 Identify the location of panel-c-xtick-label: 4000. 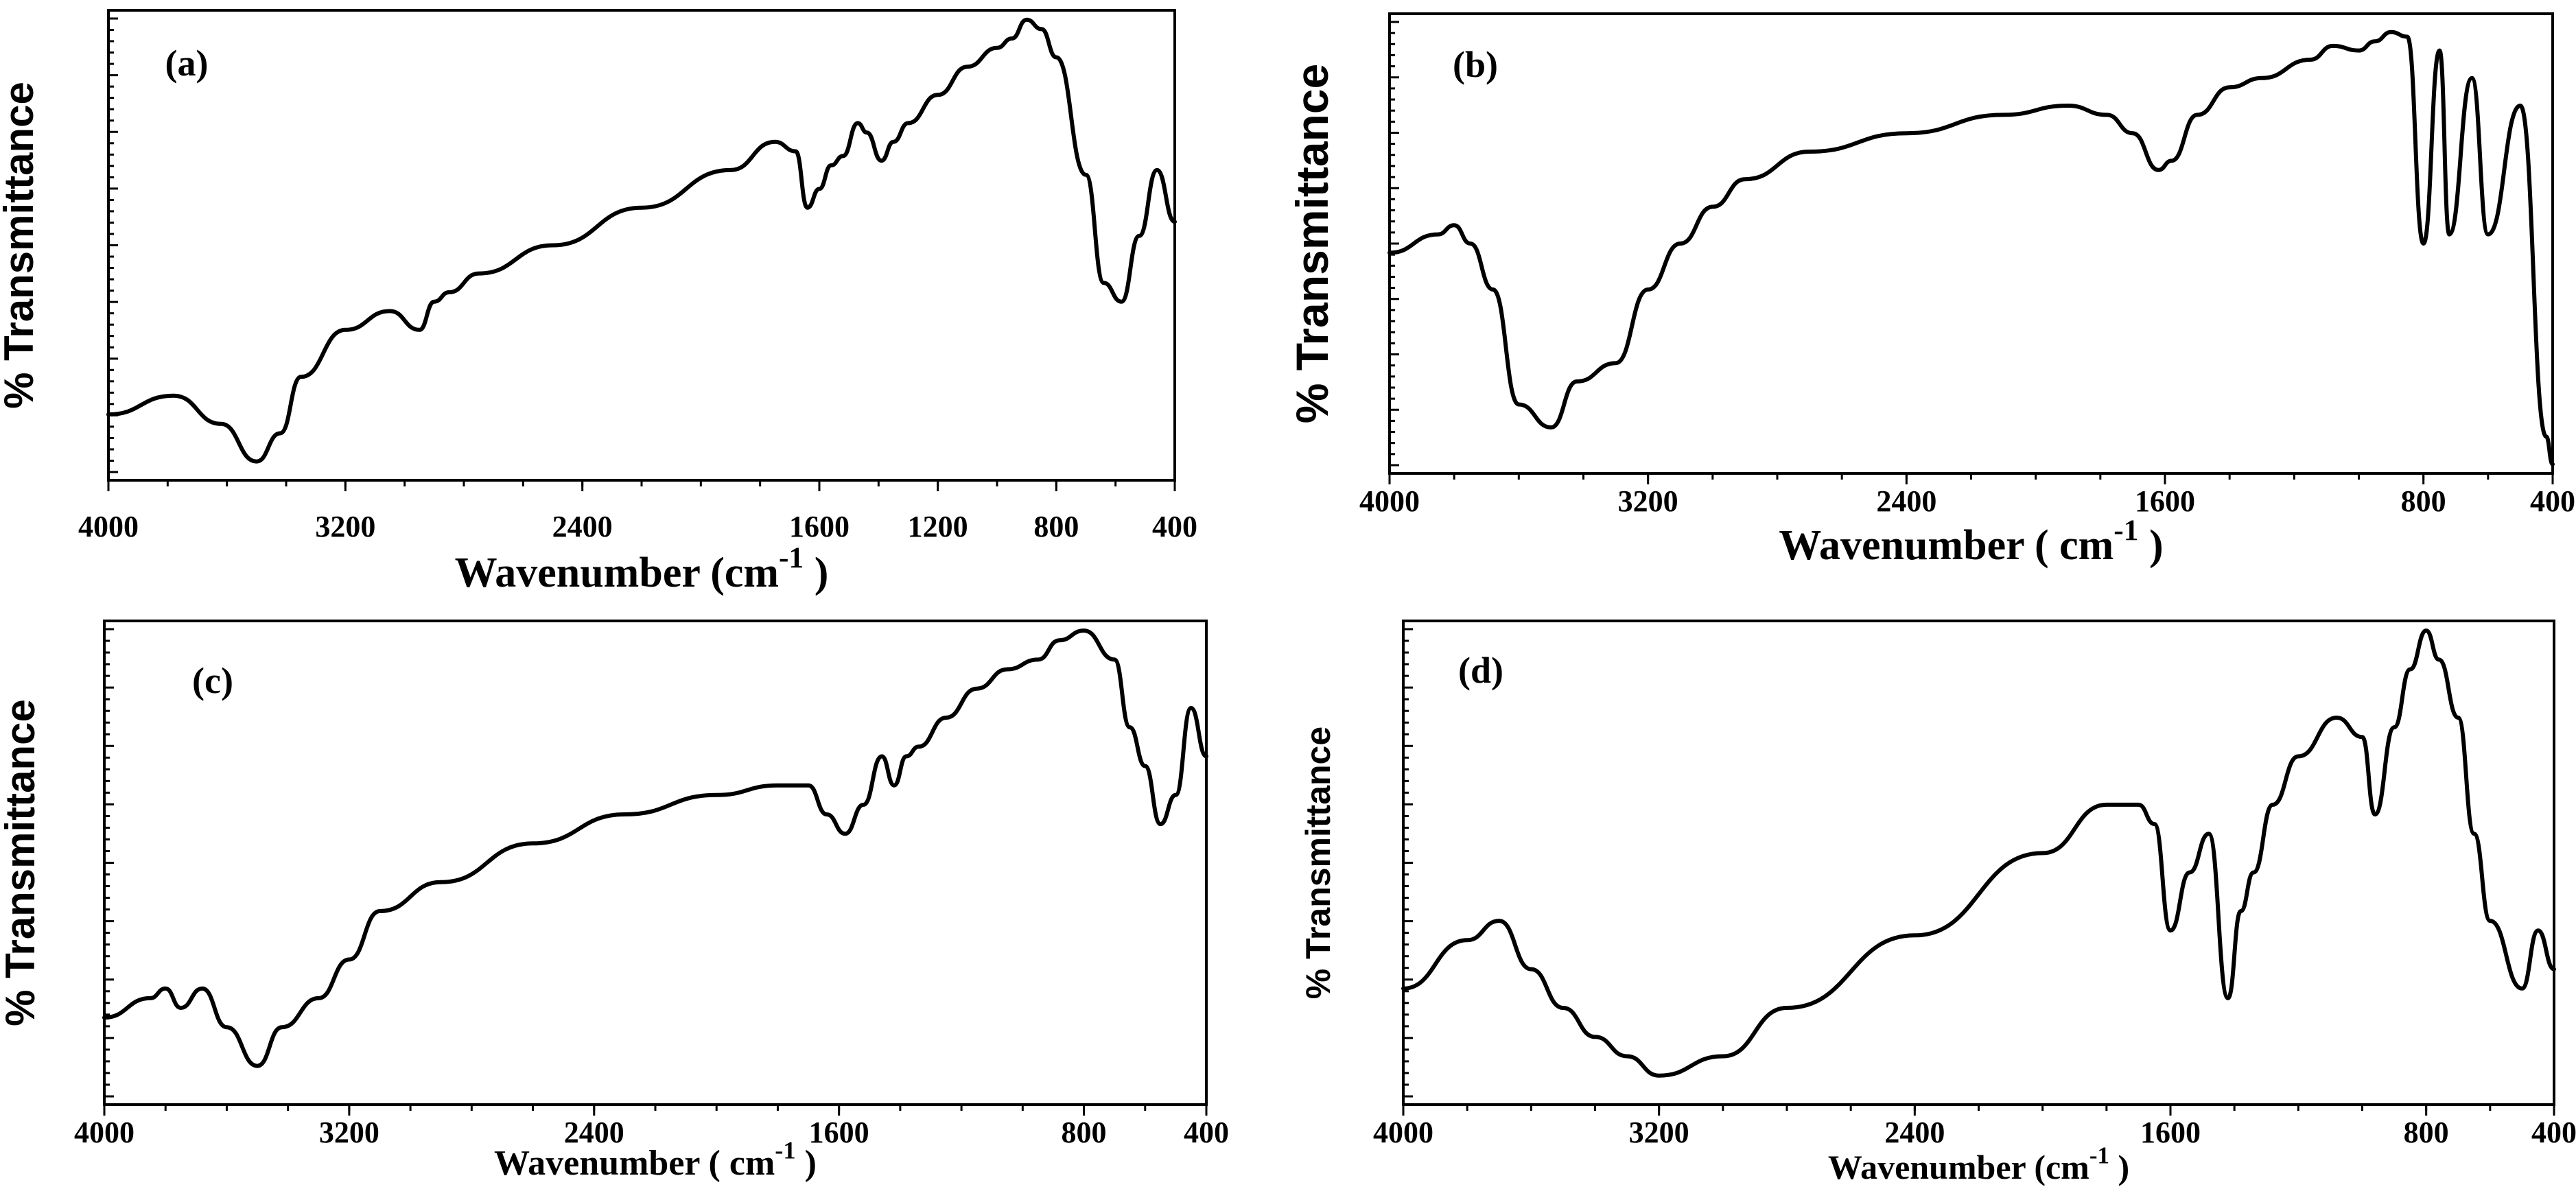
(104, 1132).